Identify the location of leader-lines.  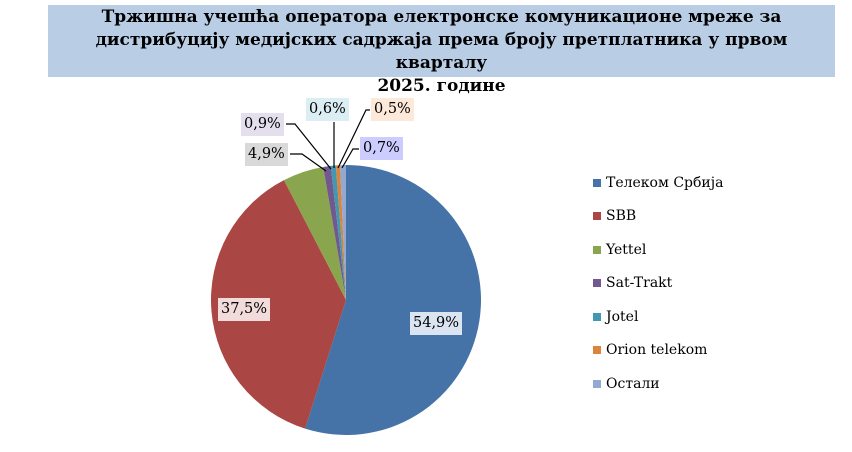
(328, 140).